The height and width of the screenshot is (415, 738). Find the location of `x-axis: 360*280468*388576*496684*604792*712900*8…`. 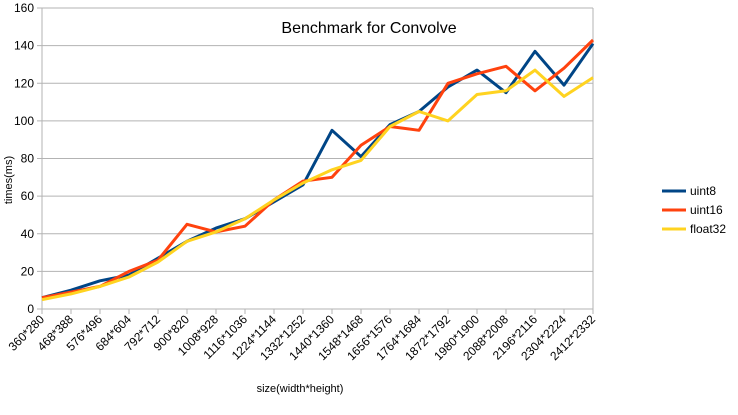

x-axis: 360*280468*388576*496684*604792*712900*8… is located at coordinates (302, 336).